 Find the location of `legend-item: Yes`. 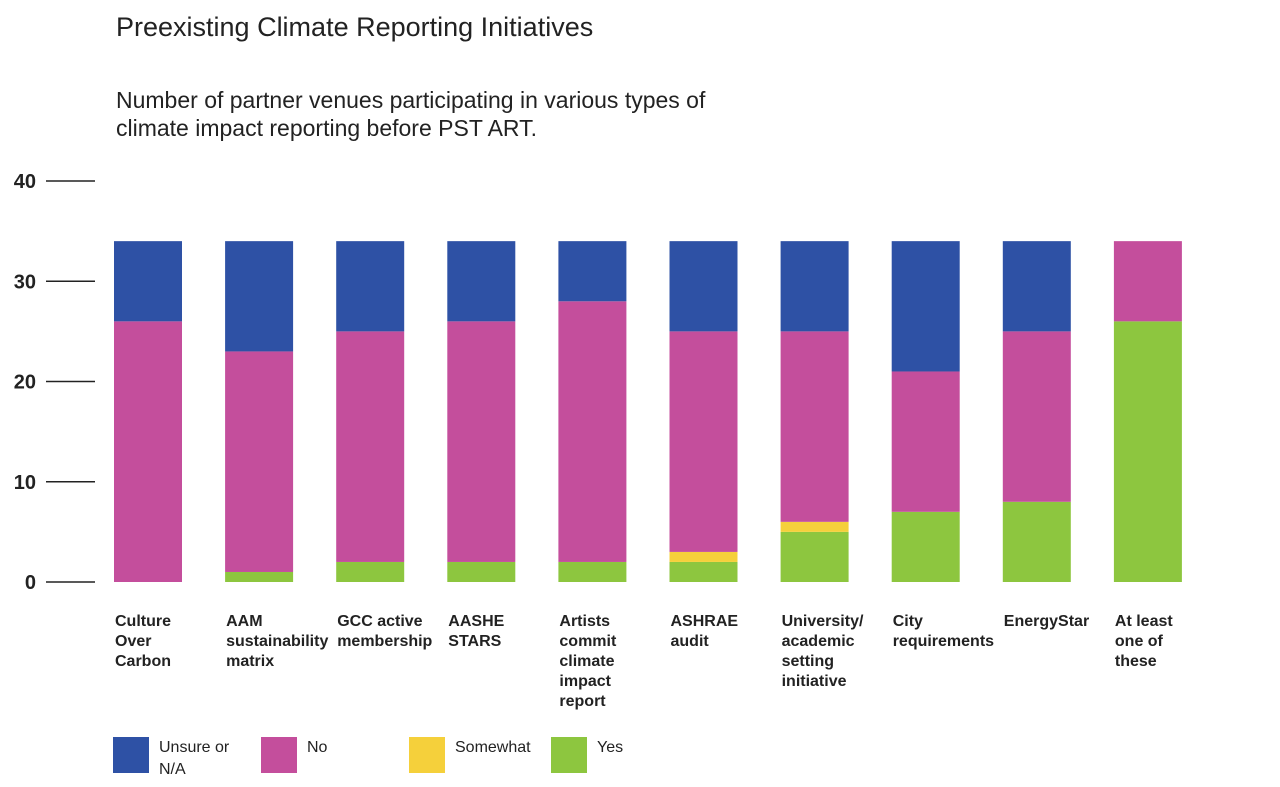

legend-item: Yes is located at coordinates (616, 755).